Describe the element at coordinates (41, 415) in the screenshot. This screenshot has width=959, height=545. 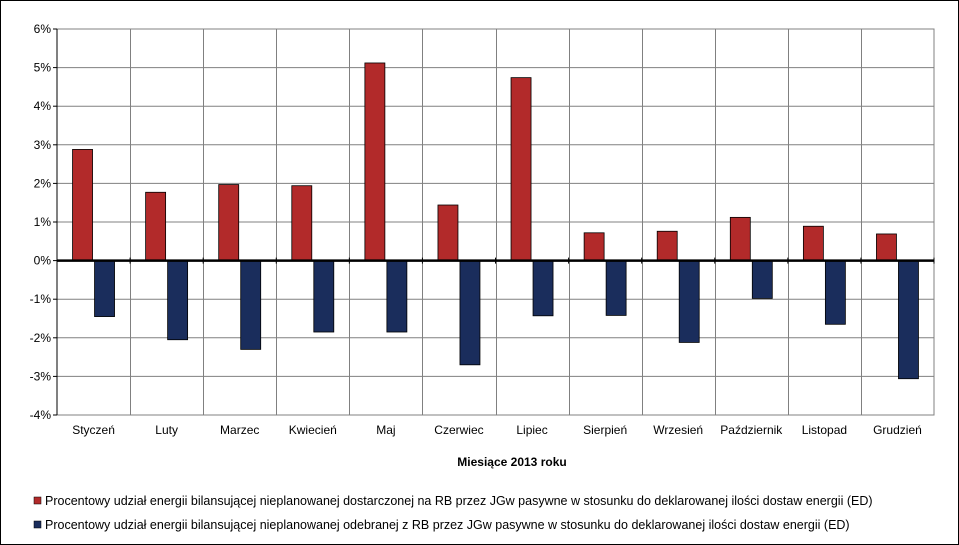
I see `y-tick-label: -4%` at that location.